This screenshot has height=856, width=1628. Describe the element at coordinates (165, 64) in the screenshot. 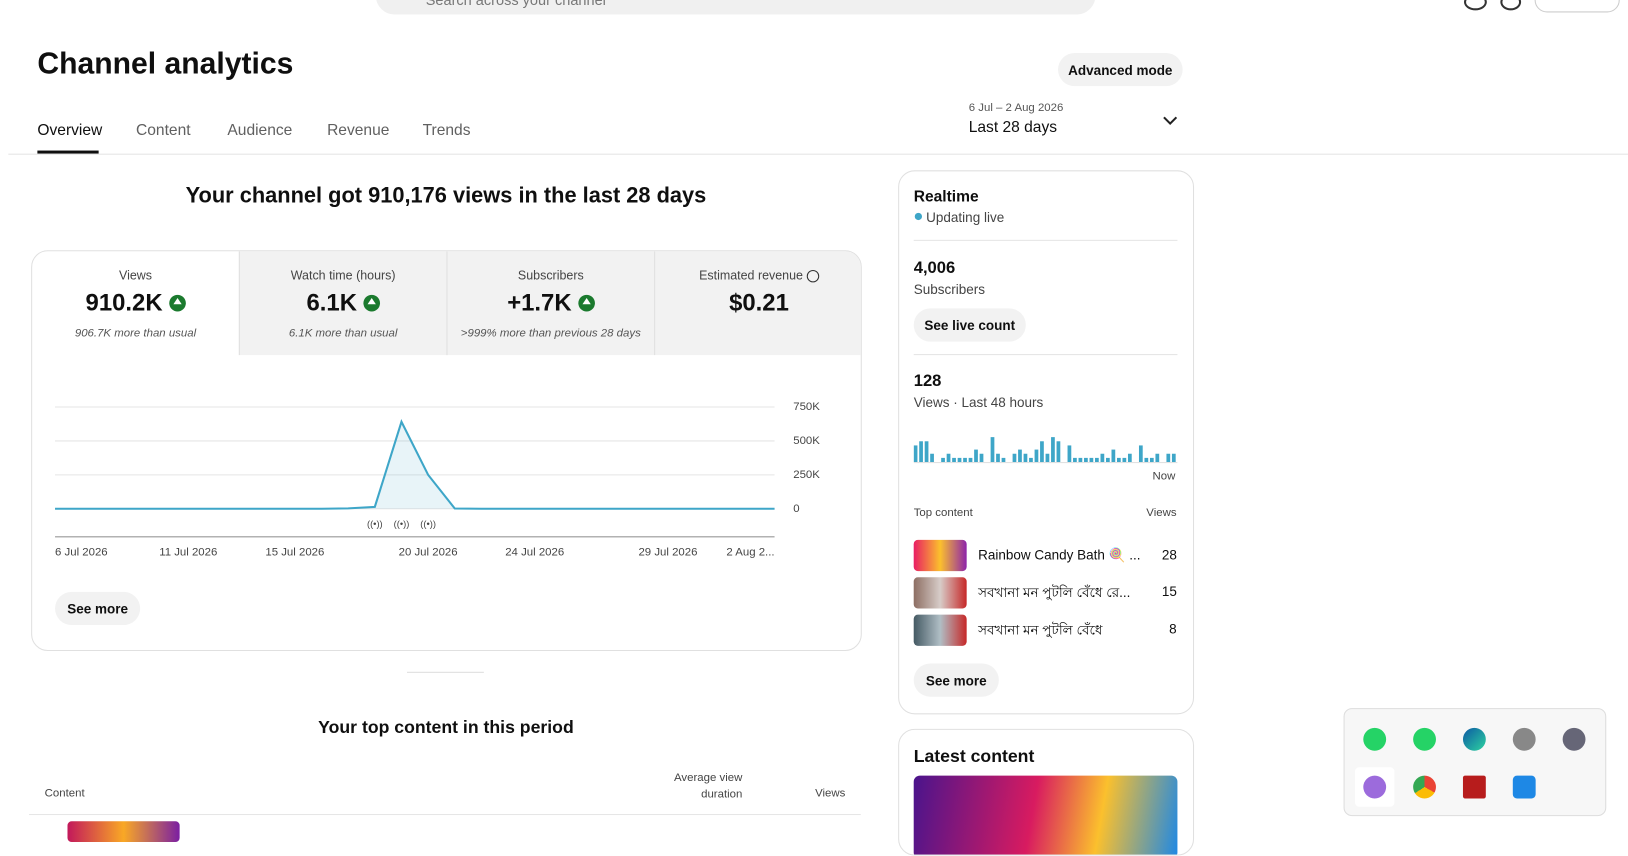

I see `page-title: Channel analytics` at that location.